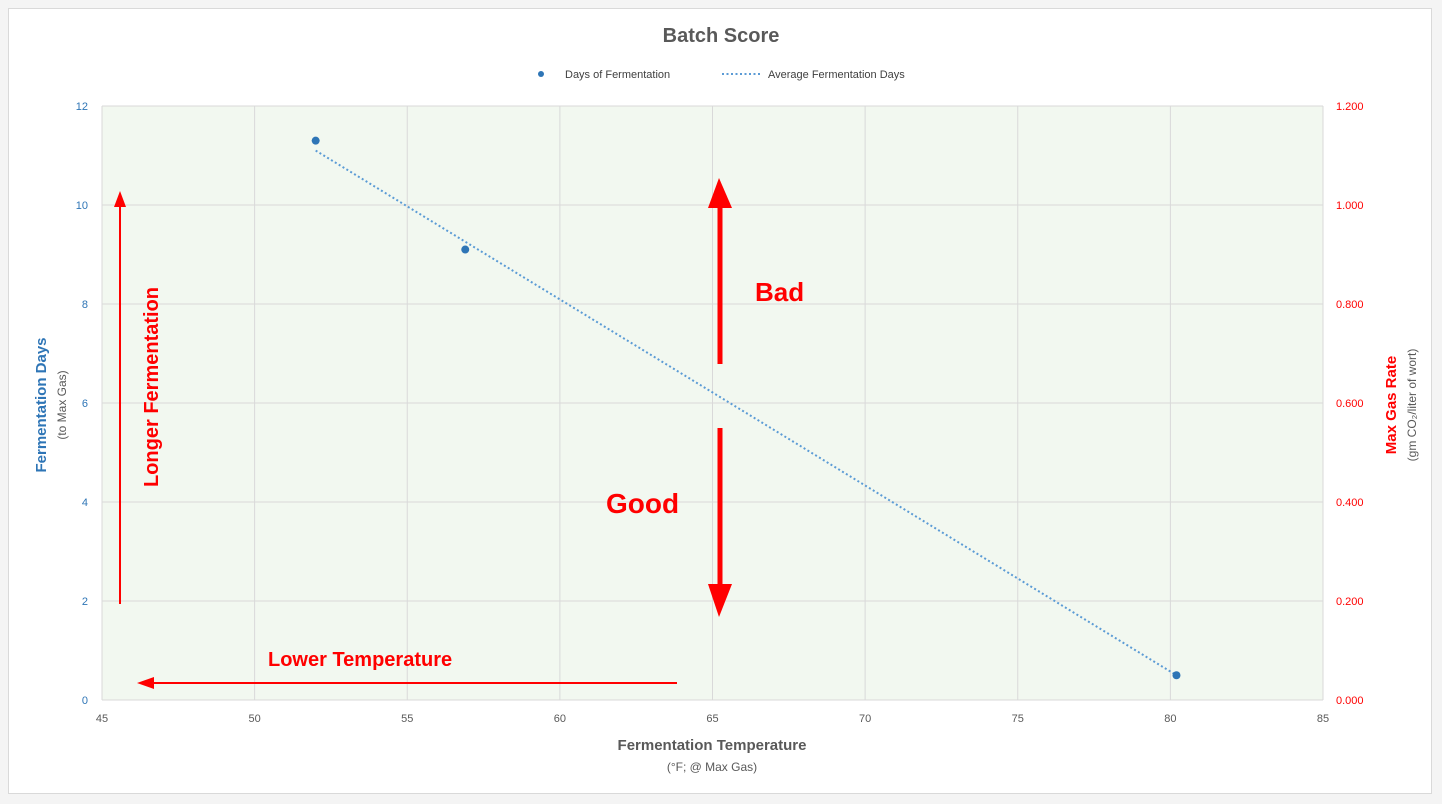 The image size is (1442, 804). What do you see at coordinates (865, 719) in the screenshot?
I see `x-tick-label: 70` at bounding box center [865, 719].